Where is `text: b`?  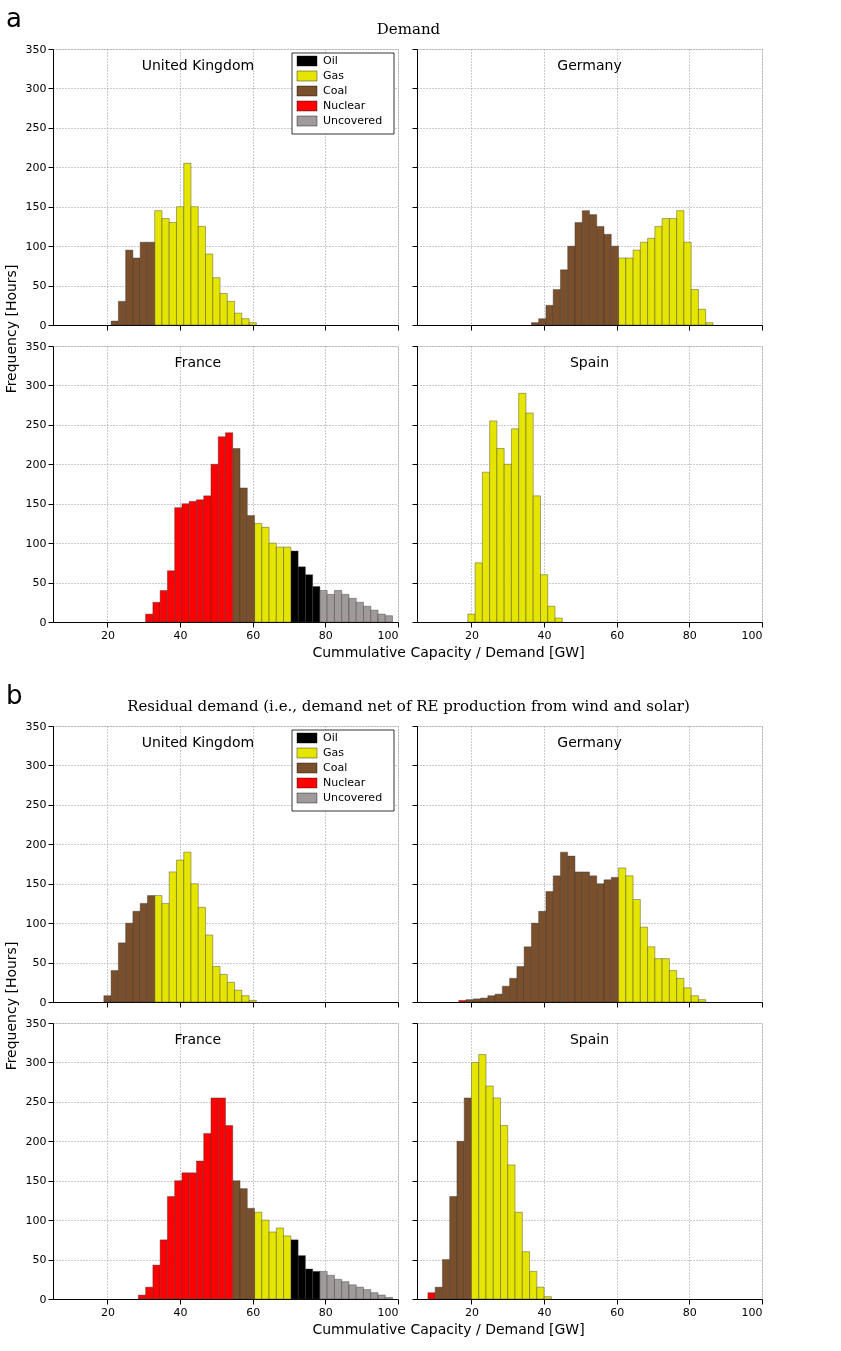 text: b is located at coordinates (14, 695).